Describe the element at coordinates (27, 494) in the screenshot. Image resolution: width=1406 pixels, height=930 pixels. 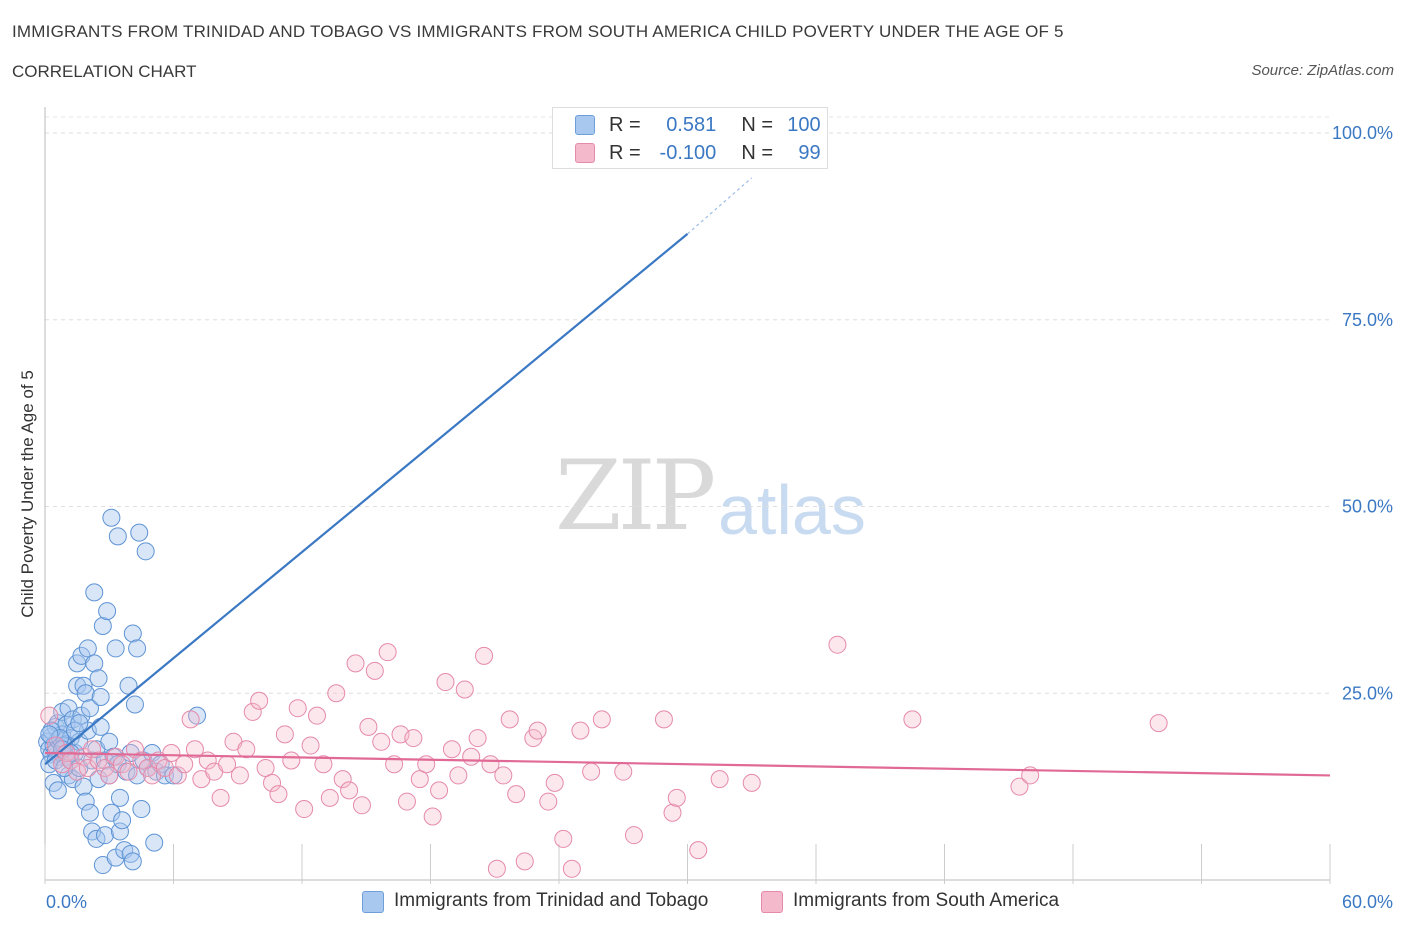
I see `y-axis-label: Child Poverty Under the Age of 5` at that location.